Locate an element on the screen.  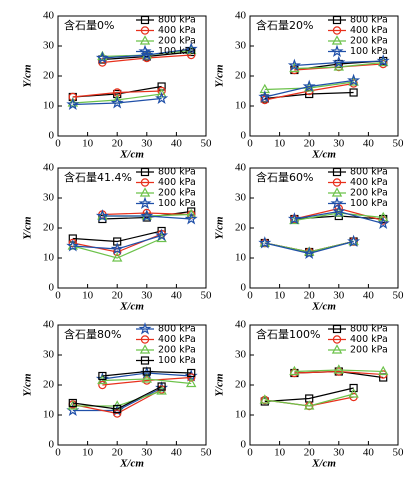
panel-title: 含石量0% is located at coordinates (89, 25).